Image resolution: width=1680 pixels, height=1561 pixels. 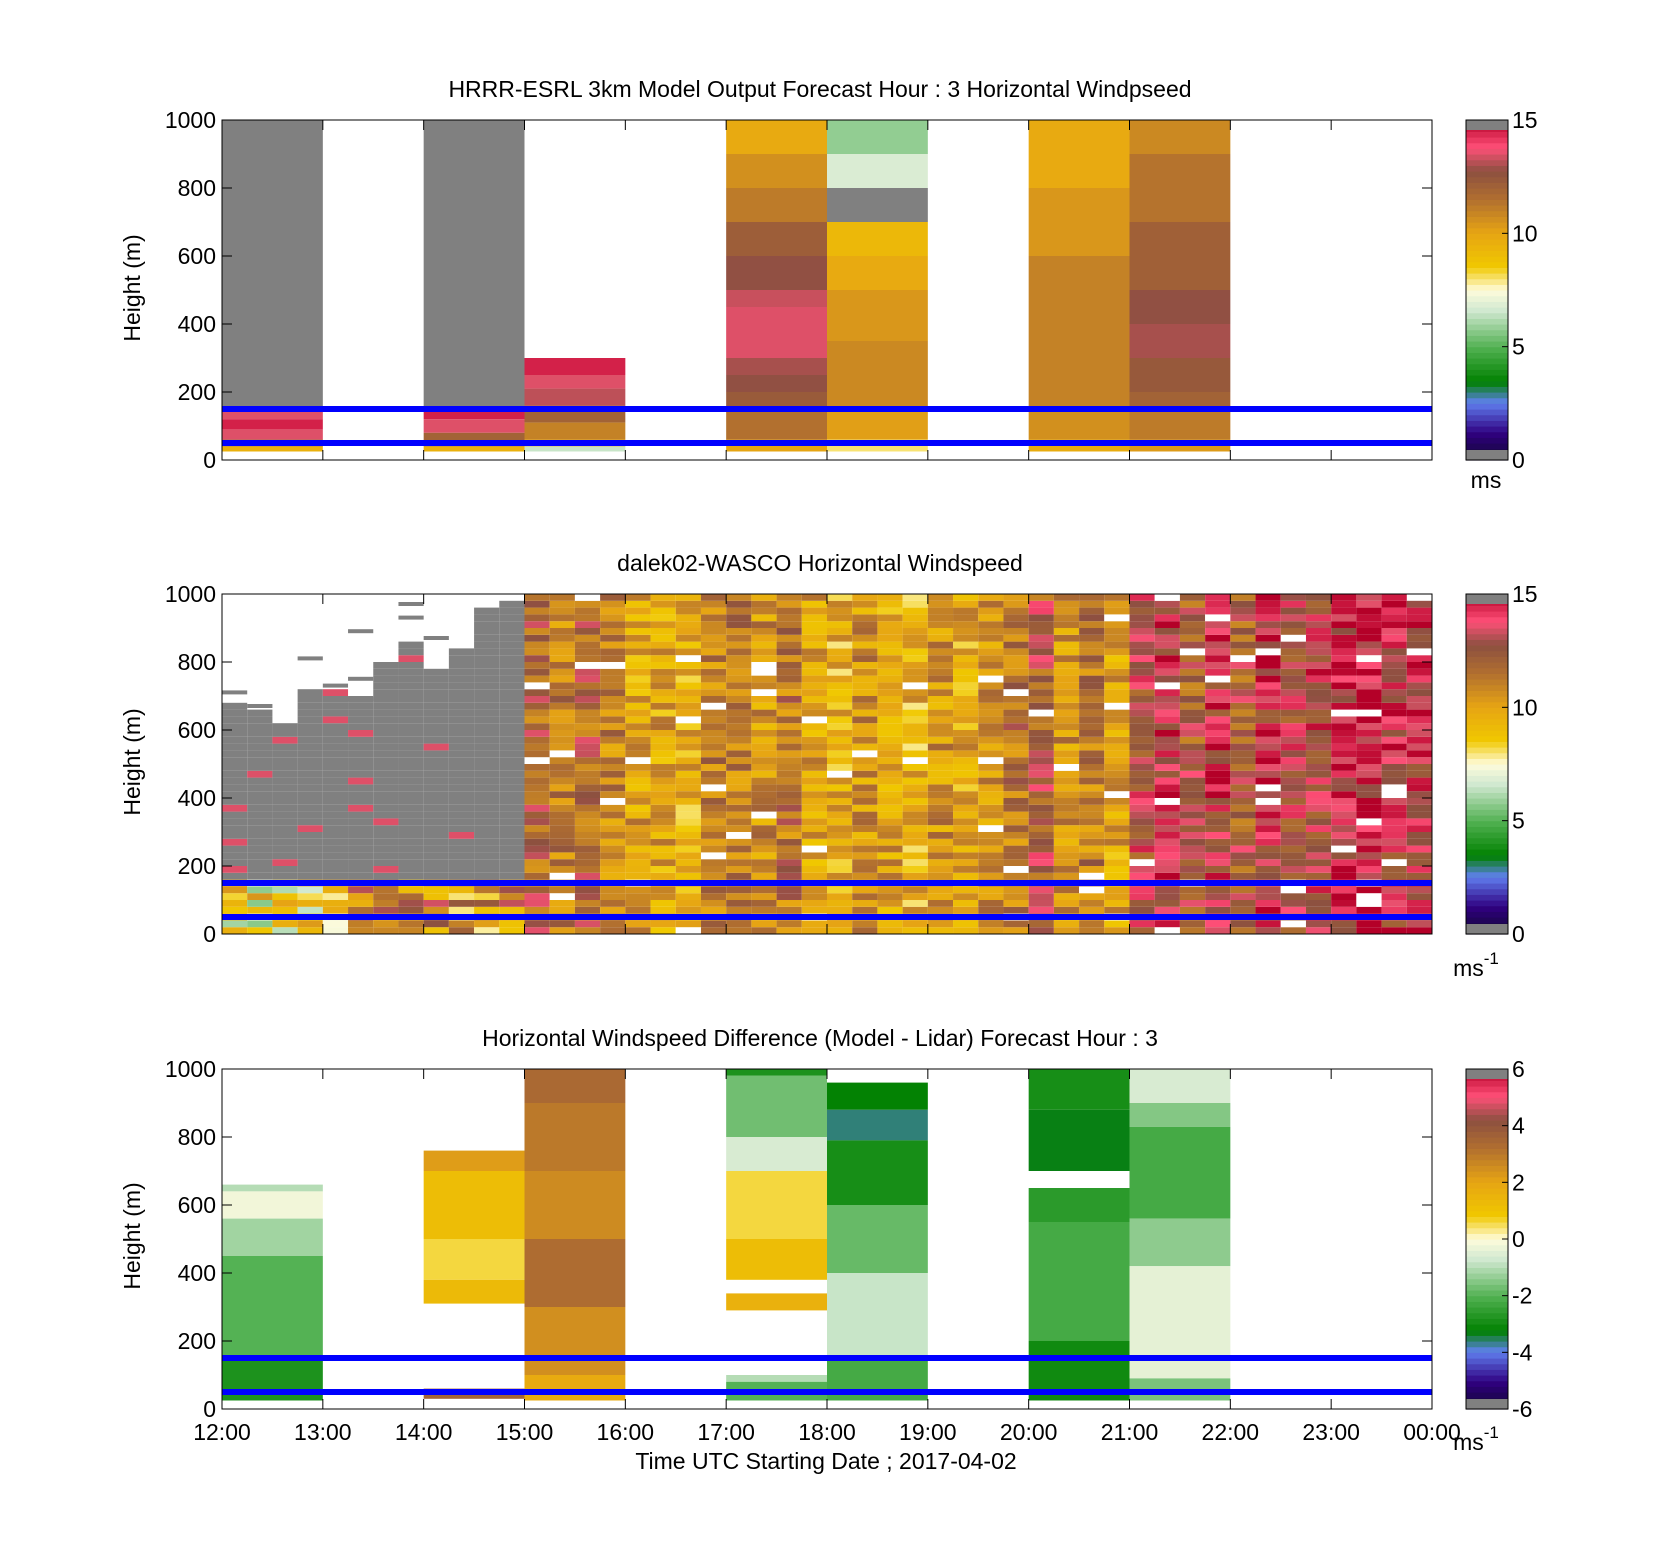 What do you see at coordinates (474, 264) in the screenshot?
I see `panel-model-cell` at bounding box center [474, 264].